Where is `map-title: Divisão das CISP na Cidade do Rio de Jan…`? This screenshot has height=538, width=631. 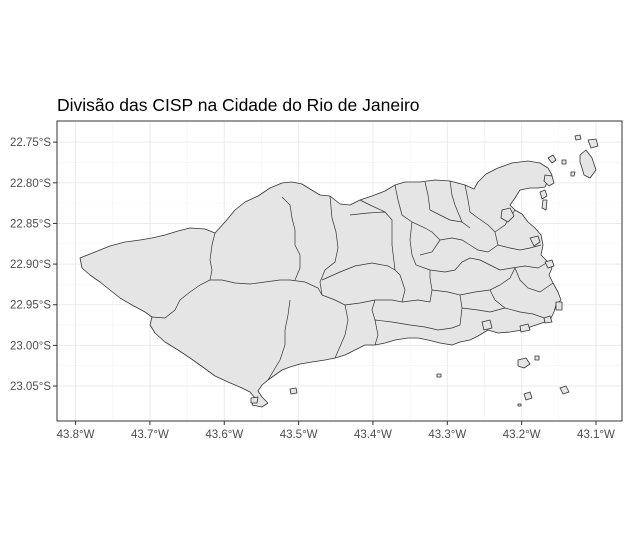 map-title: Divisão das CISP na Cidade do Rio de Jan… is located at coordinates (238, 105).